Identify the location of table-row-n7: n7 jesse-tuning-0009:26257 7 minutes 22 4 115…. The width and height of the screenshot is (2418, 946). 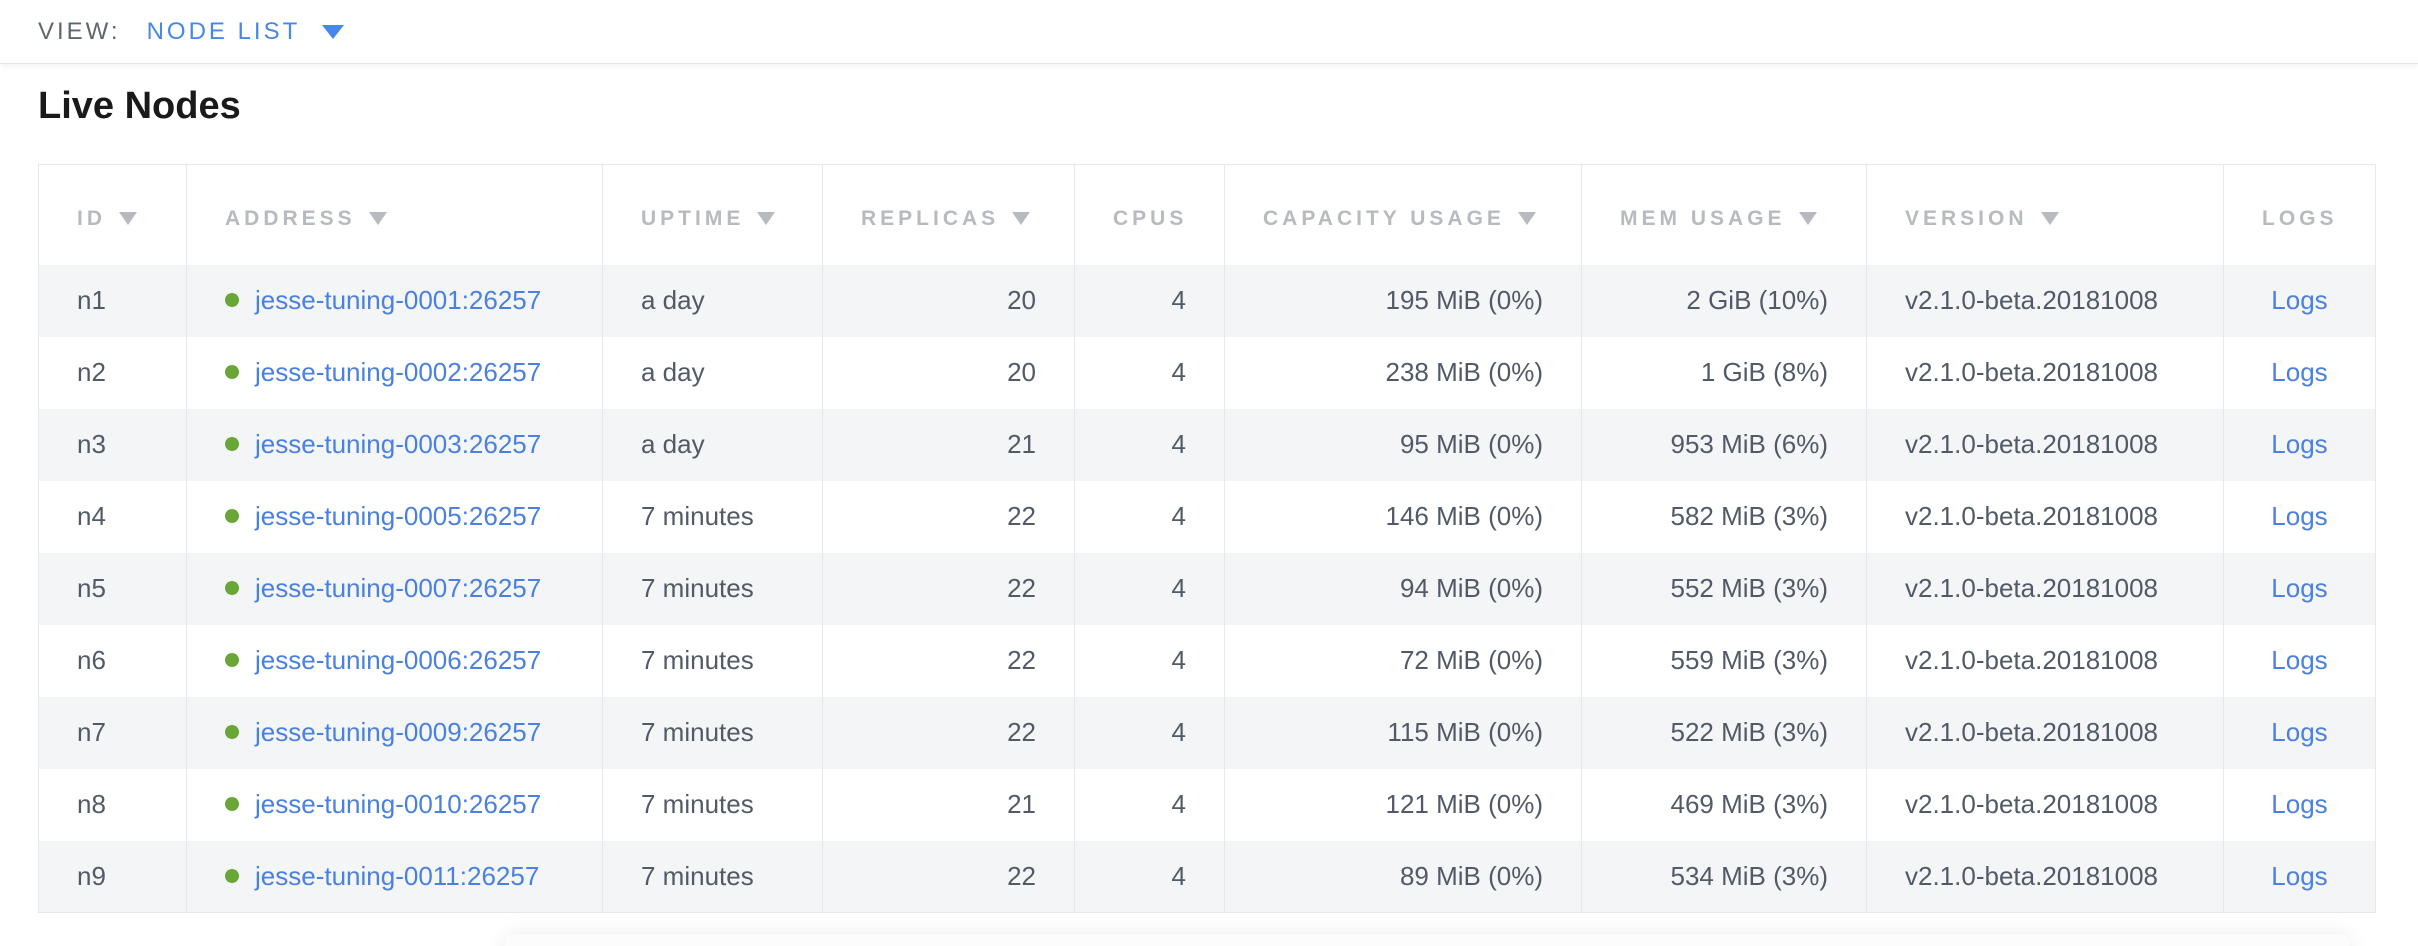
(1207, 732).